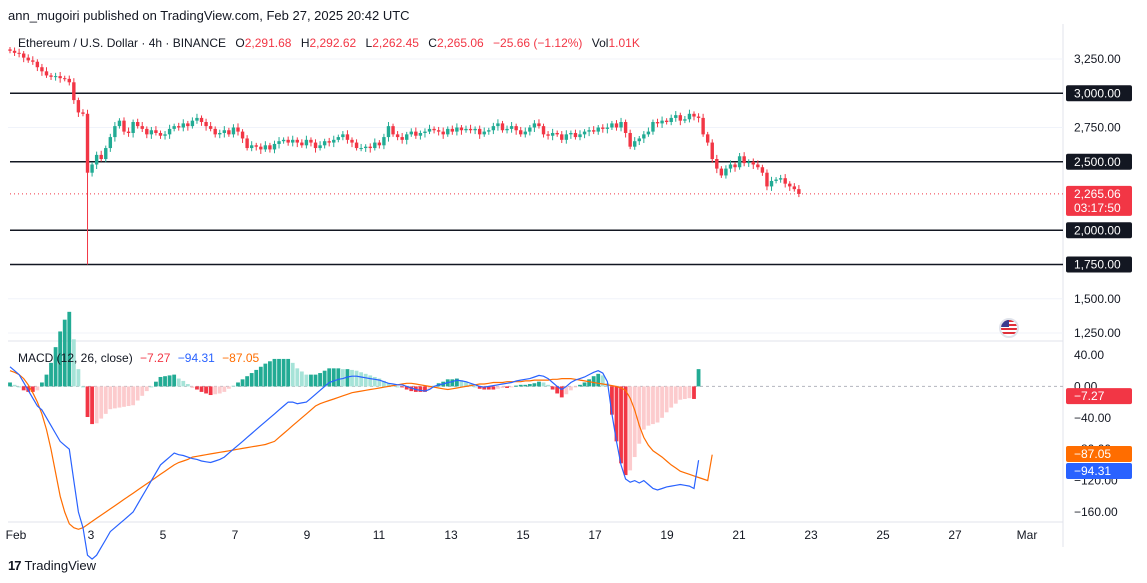  I want to click on price-tick-label: 1,250.00, so click(1097, 333).